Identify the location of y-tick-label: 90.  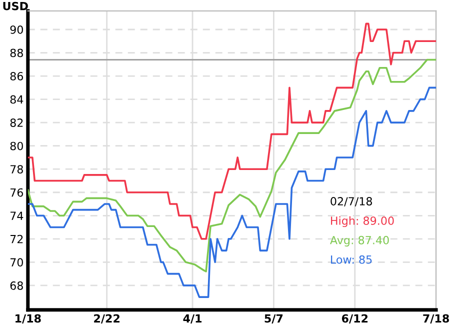
(16, 29).